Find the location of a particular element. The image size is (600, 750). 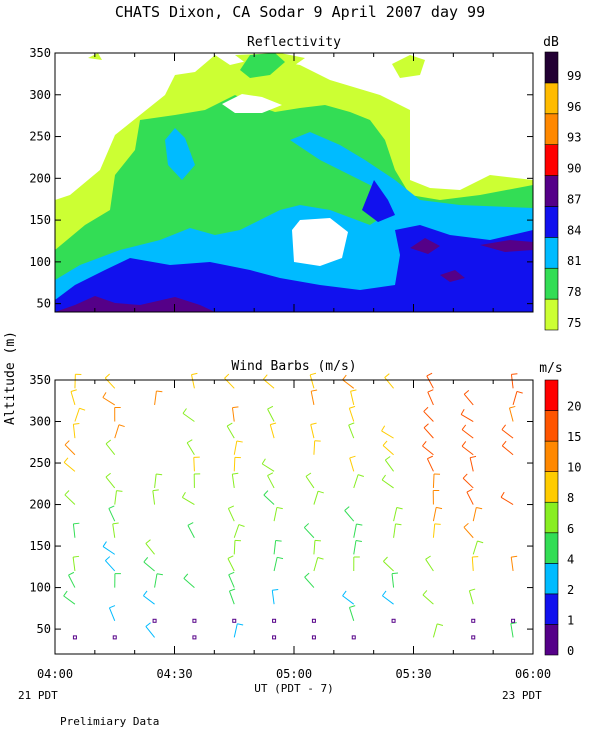

reflectivity-title: Reflectivity is located at coordinates (294, 42).